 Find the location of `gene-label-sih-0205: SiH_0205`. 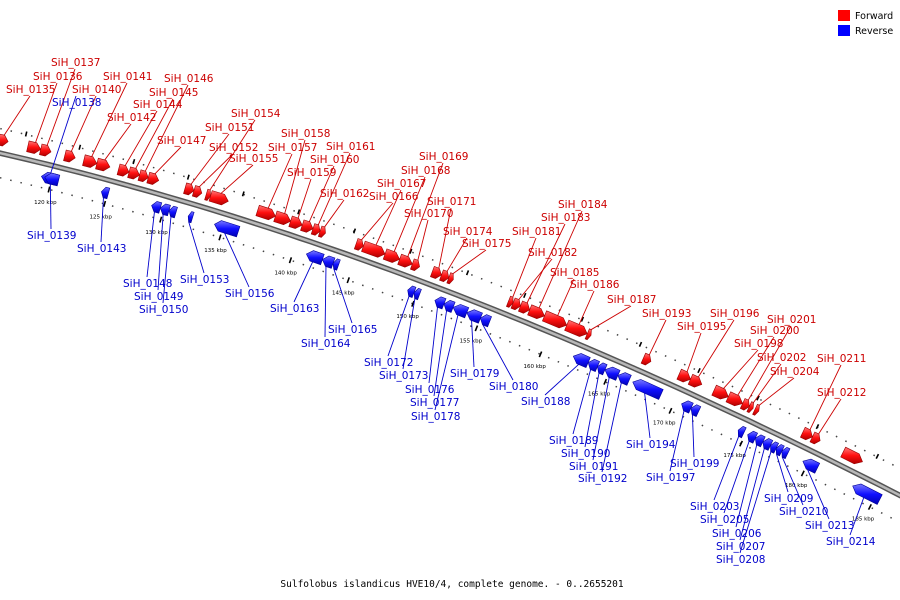

gene-label-sih-0205: SiH_0205 is located at coordinates (724, 520).